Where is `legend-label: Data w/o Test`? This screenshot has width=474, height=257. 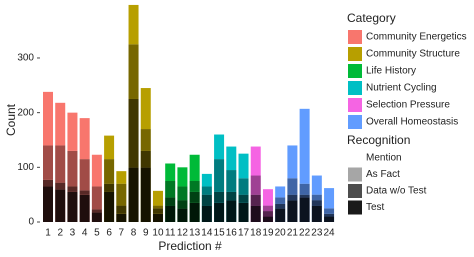 legend-label: Data w/o Test is located at coordinates (396, 191).